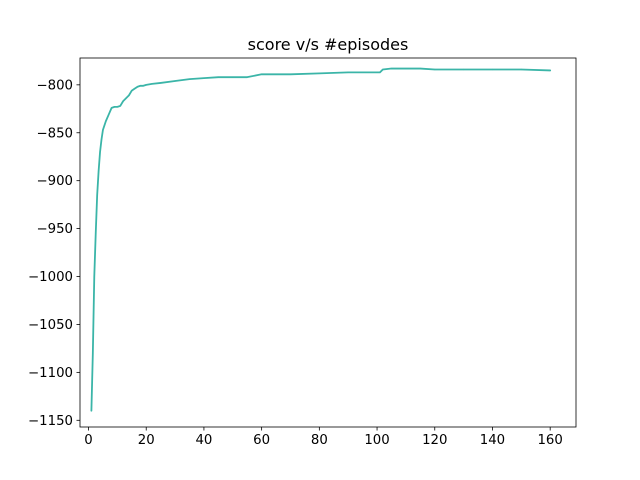 The image size is (640, 480). Describe the element at coordinates (50, 421) in the screenshot. I see `y-tick-label: −1150` at that location.